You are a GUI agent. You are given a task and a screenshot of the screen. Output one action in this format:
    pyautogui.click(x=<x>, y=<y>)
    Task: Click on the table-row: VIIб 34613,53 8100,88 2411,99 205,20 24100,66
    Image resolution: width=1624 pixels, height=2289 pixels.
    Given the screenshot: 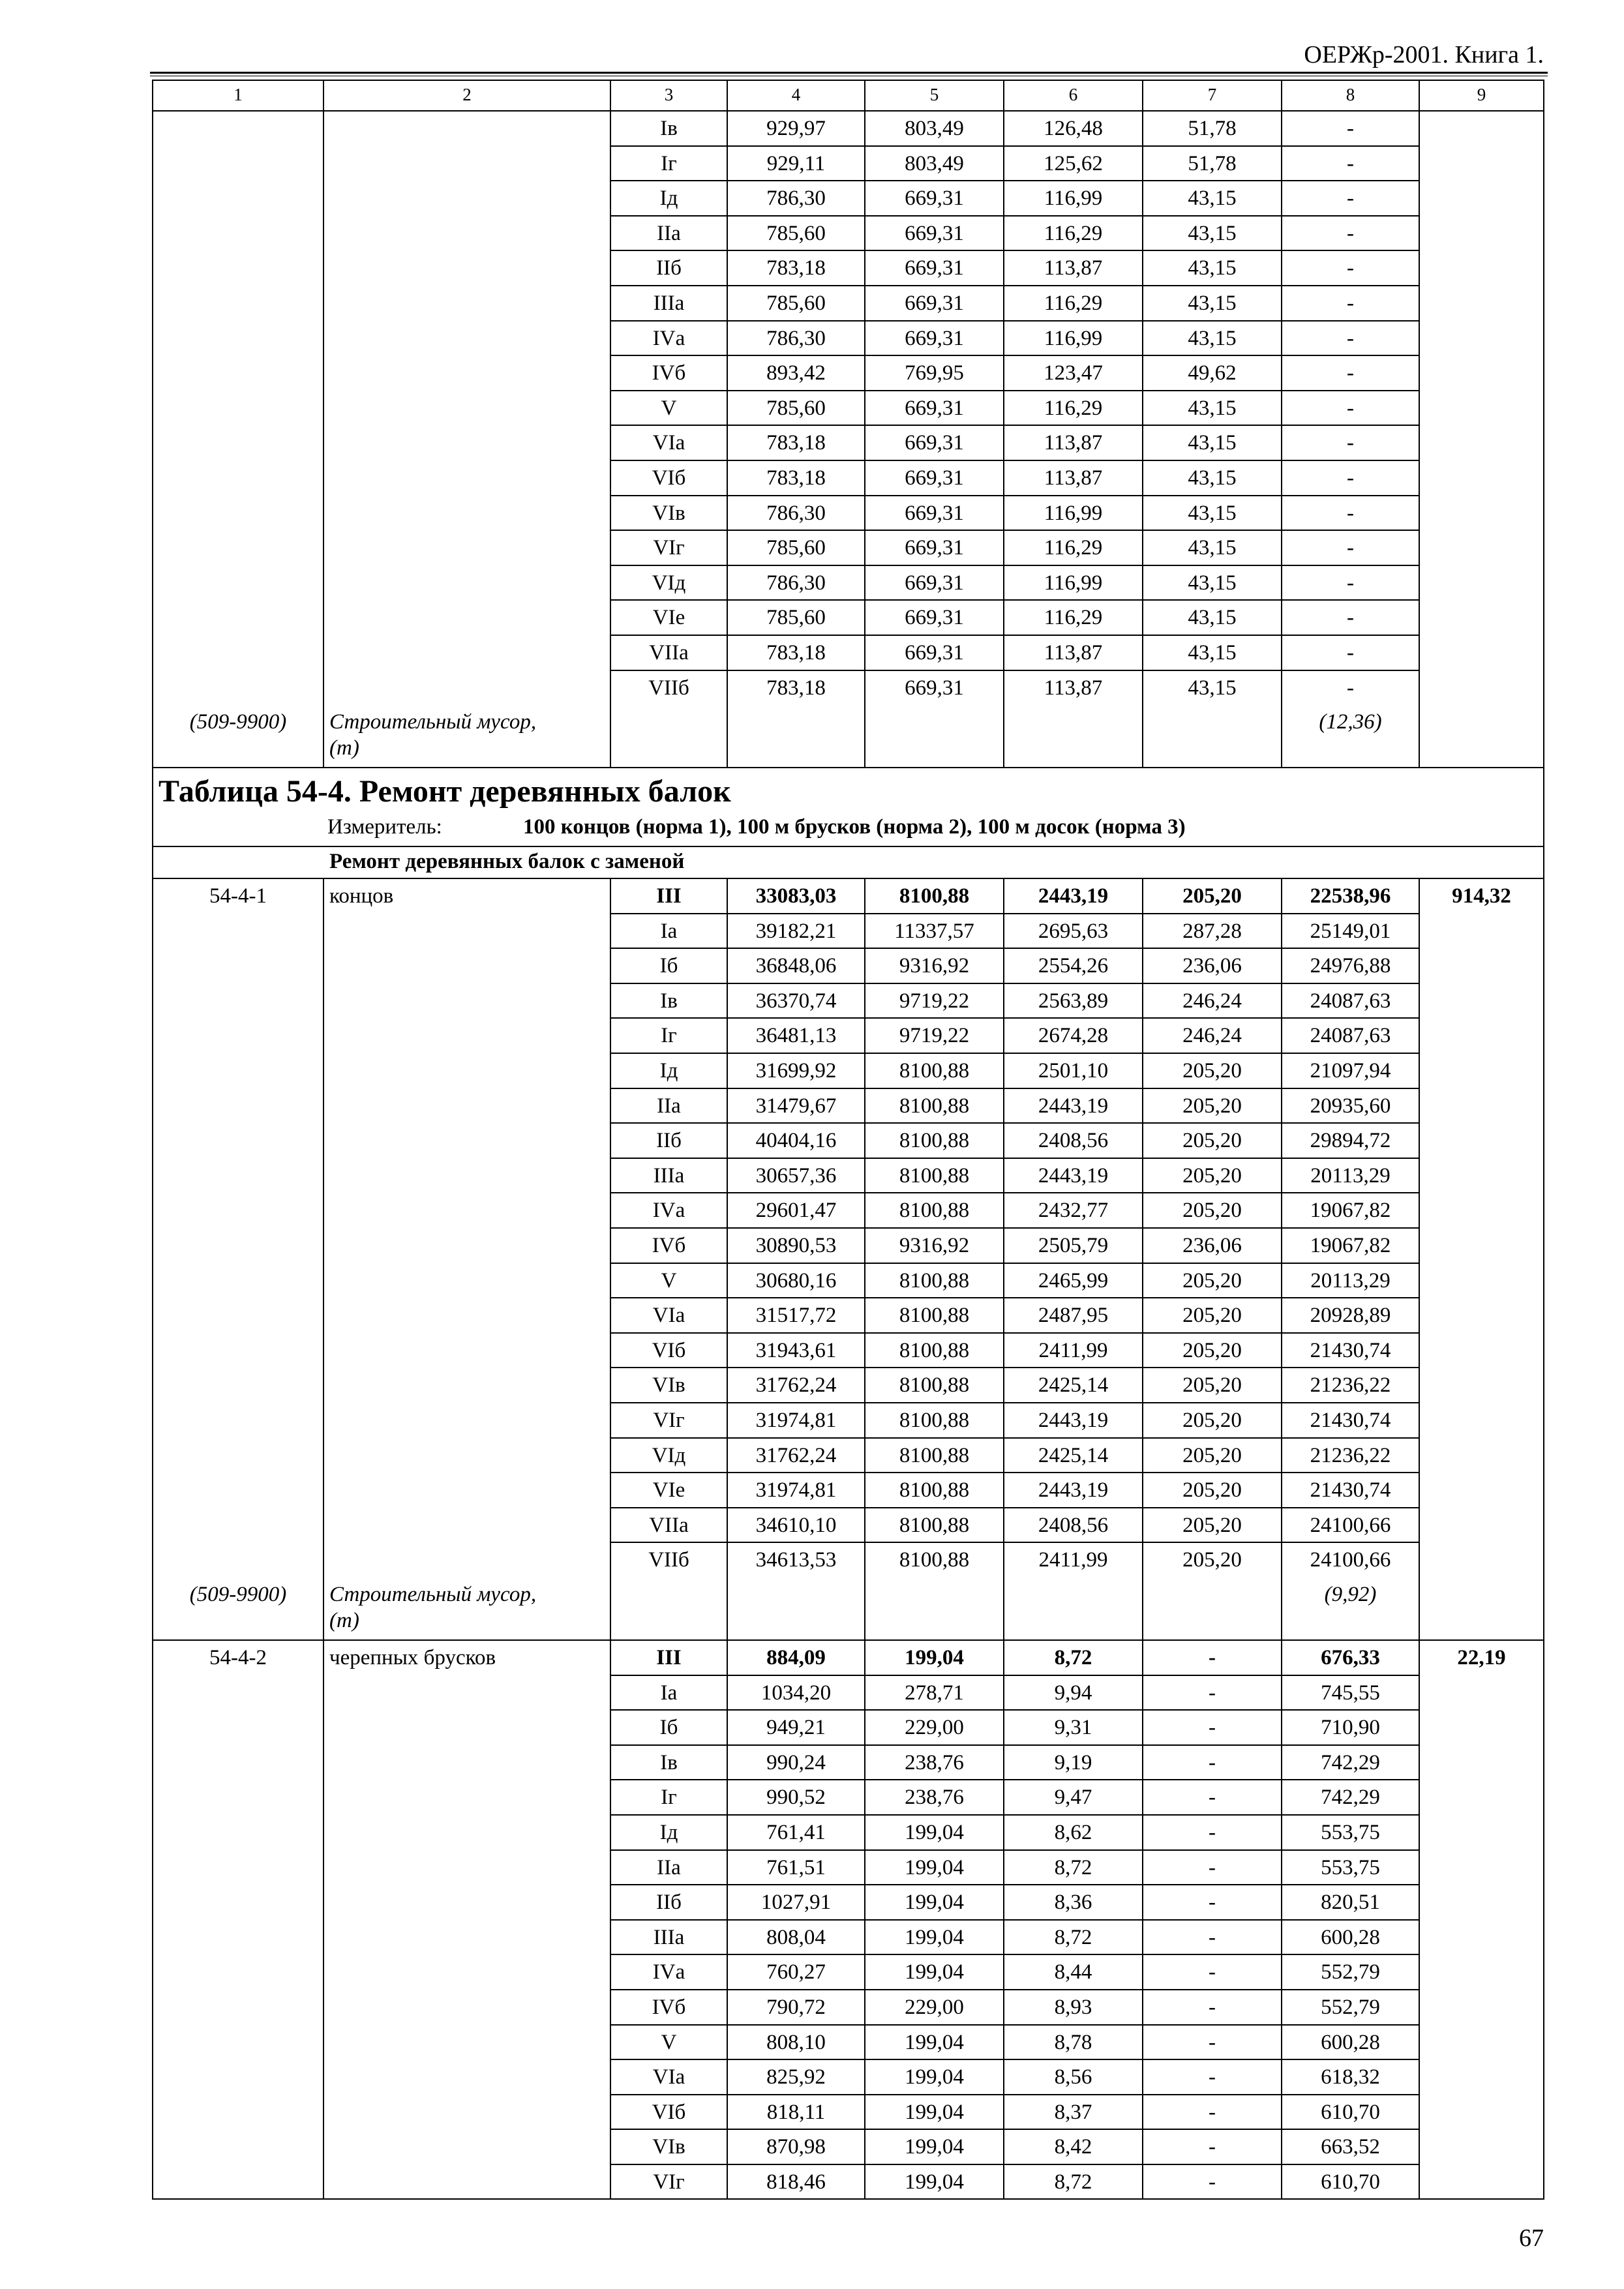 What is the action you would take?
    pyautogui.click(x=848, y=1591)
    